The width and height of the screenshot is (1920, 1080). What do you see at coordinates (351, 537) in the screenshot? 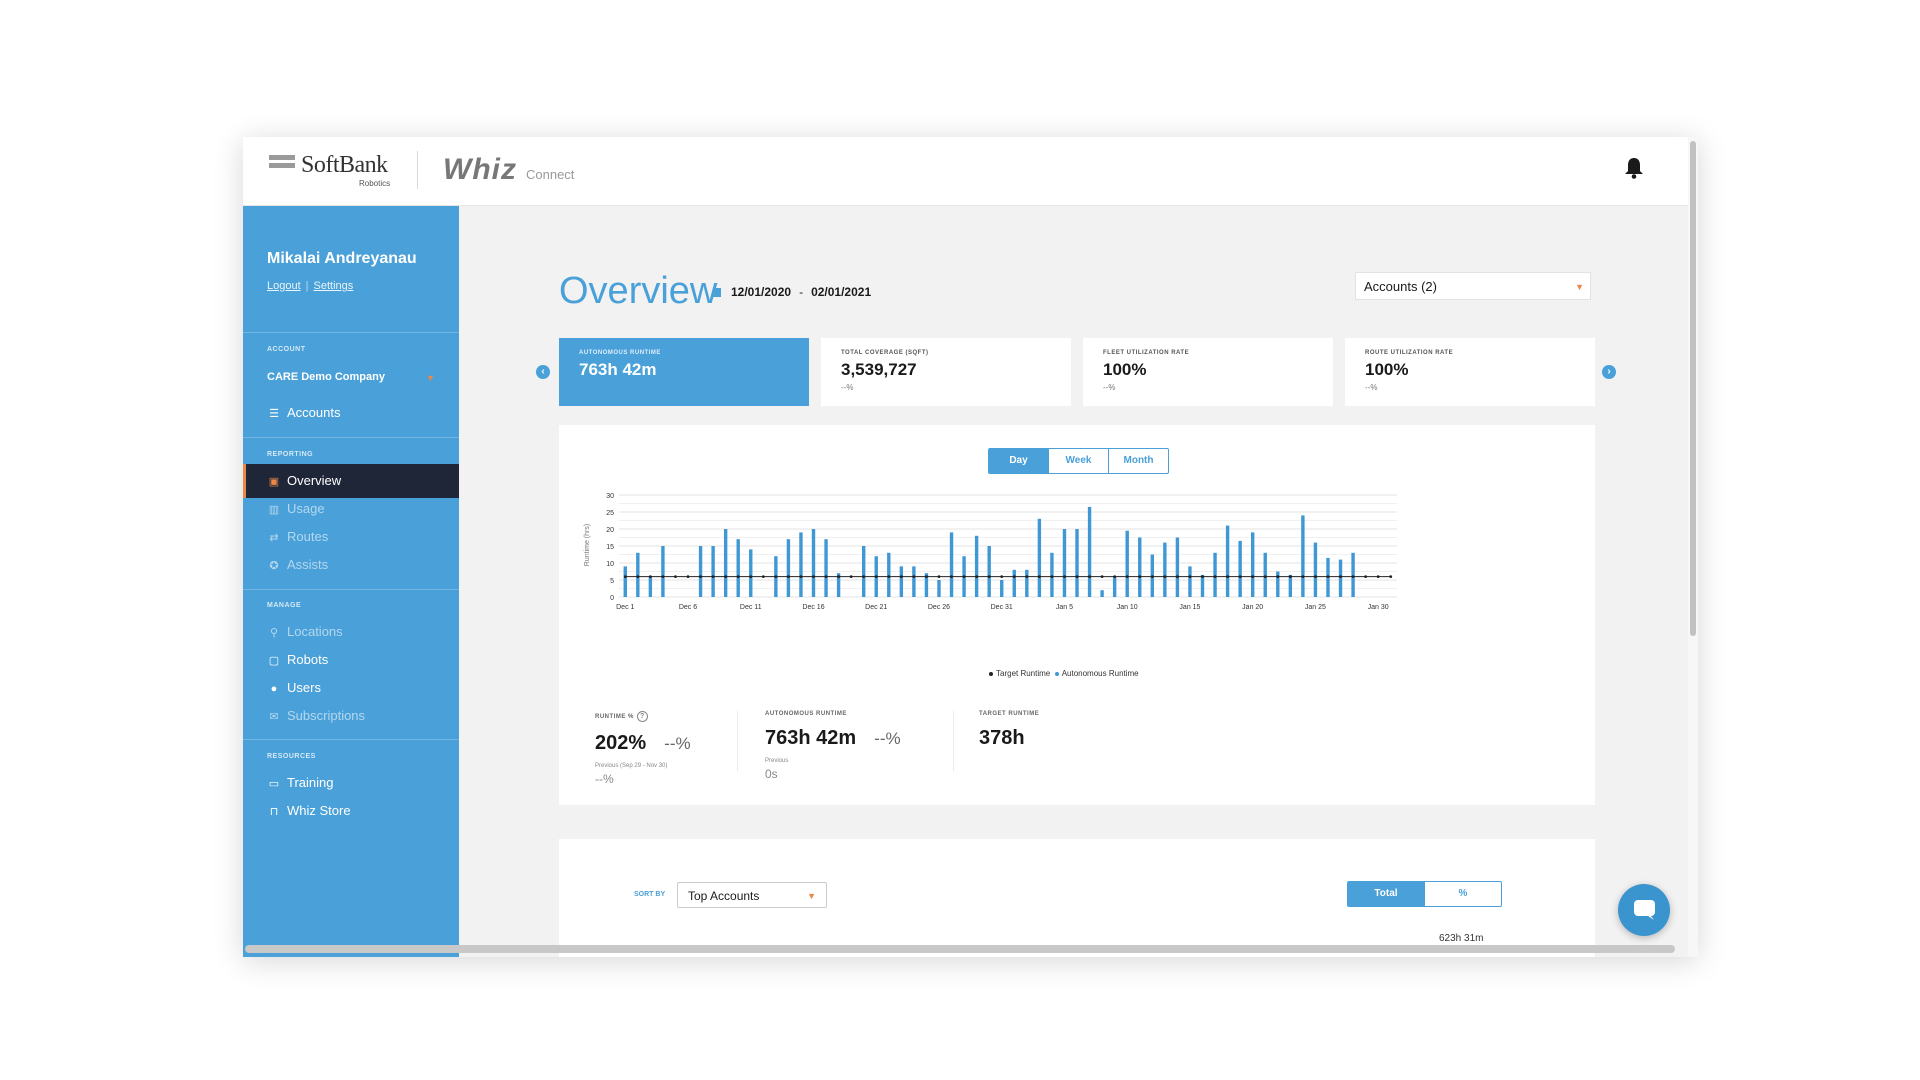
I see `sidebar-item-routes: ⇄ Routes` at bounding box center [351, 537].